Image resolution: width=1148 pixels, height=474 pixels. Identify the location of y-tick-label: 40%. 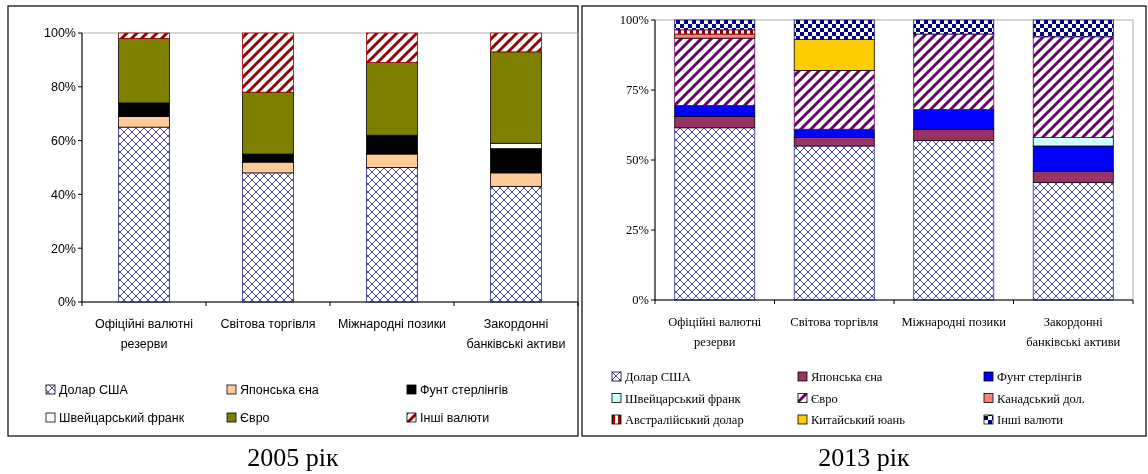
(63, 194).